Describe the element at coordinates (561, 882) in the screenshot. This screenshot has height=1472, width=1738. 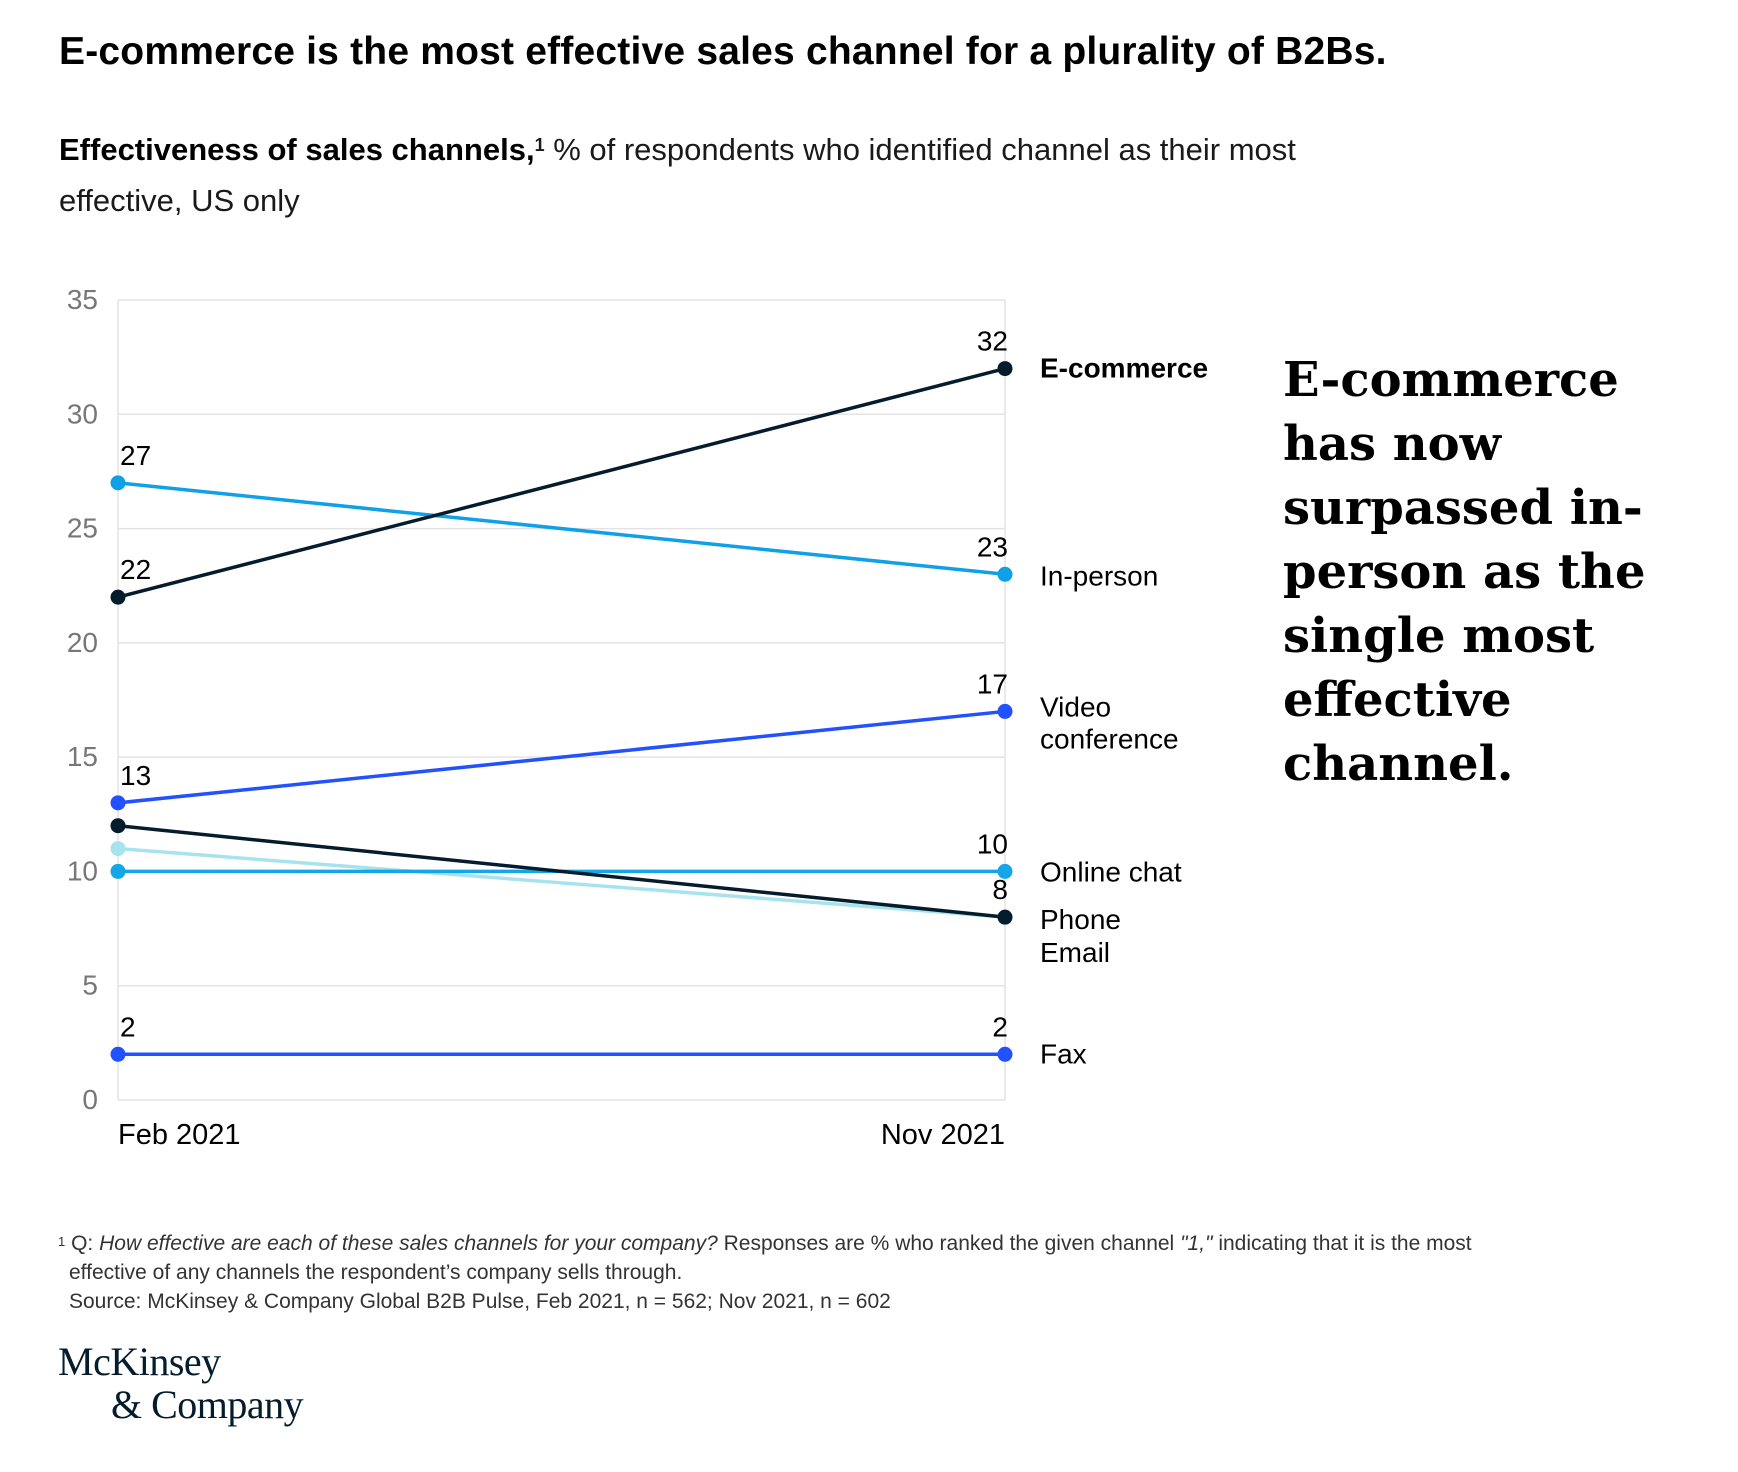
I see `series-line-email` at that location.